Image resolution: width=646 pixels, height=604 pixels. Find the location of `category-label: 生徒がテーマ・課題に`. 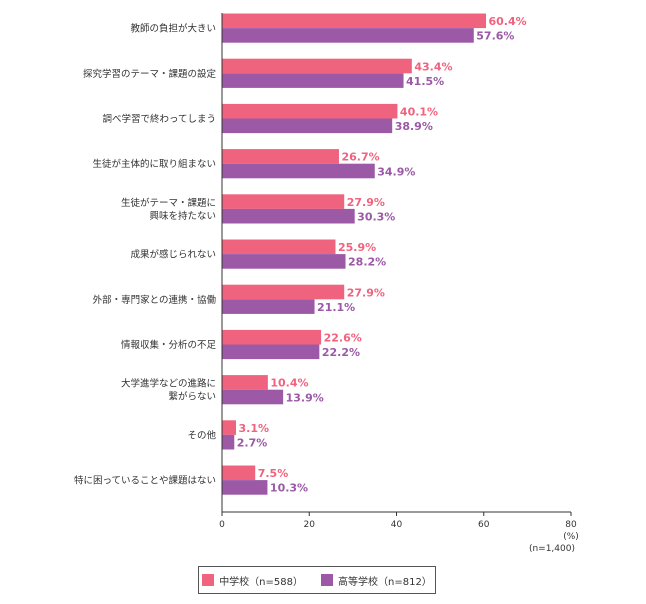

category-label: 生徒がテーマ・課題に is located at coordinates (168, 203).